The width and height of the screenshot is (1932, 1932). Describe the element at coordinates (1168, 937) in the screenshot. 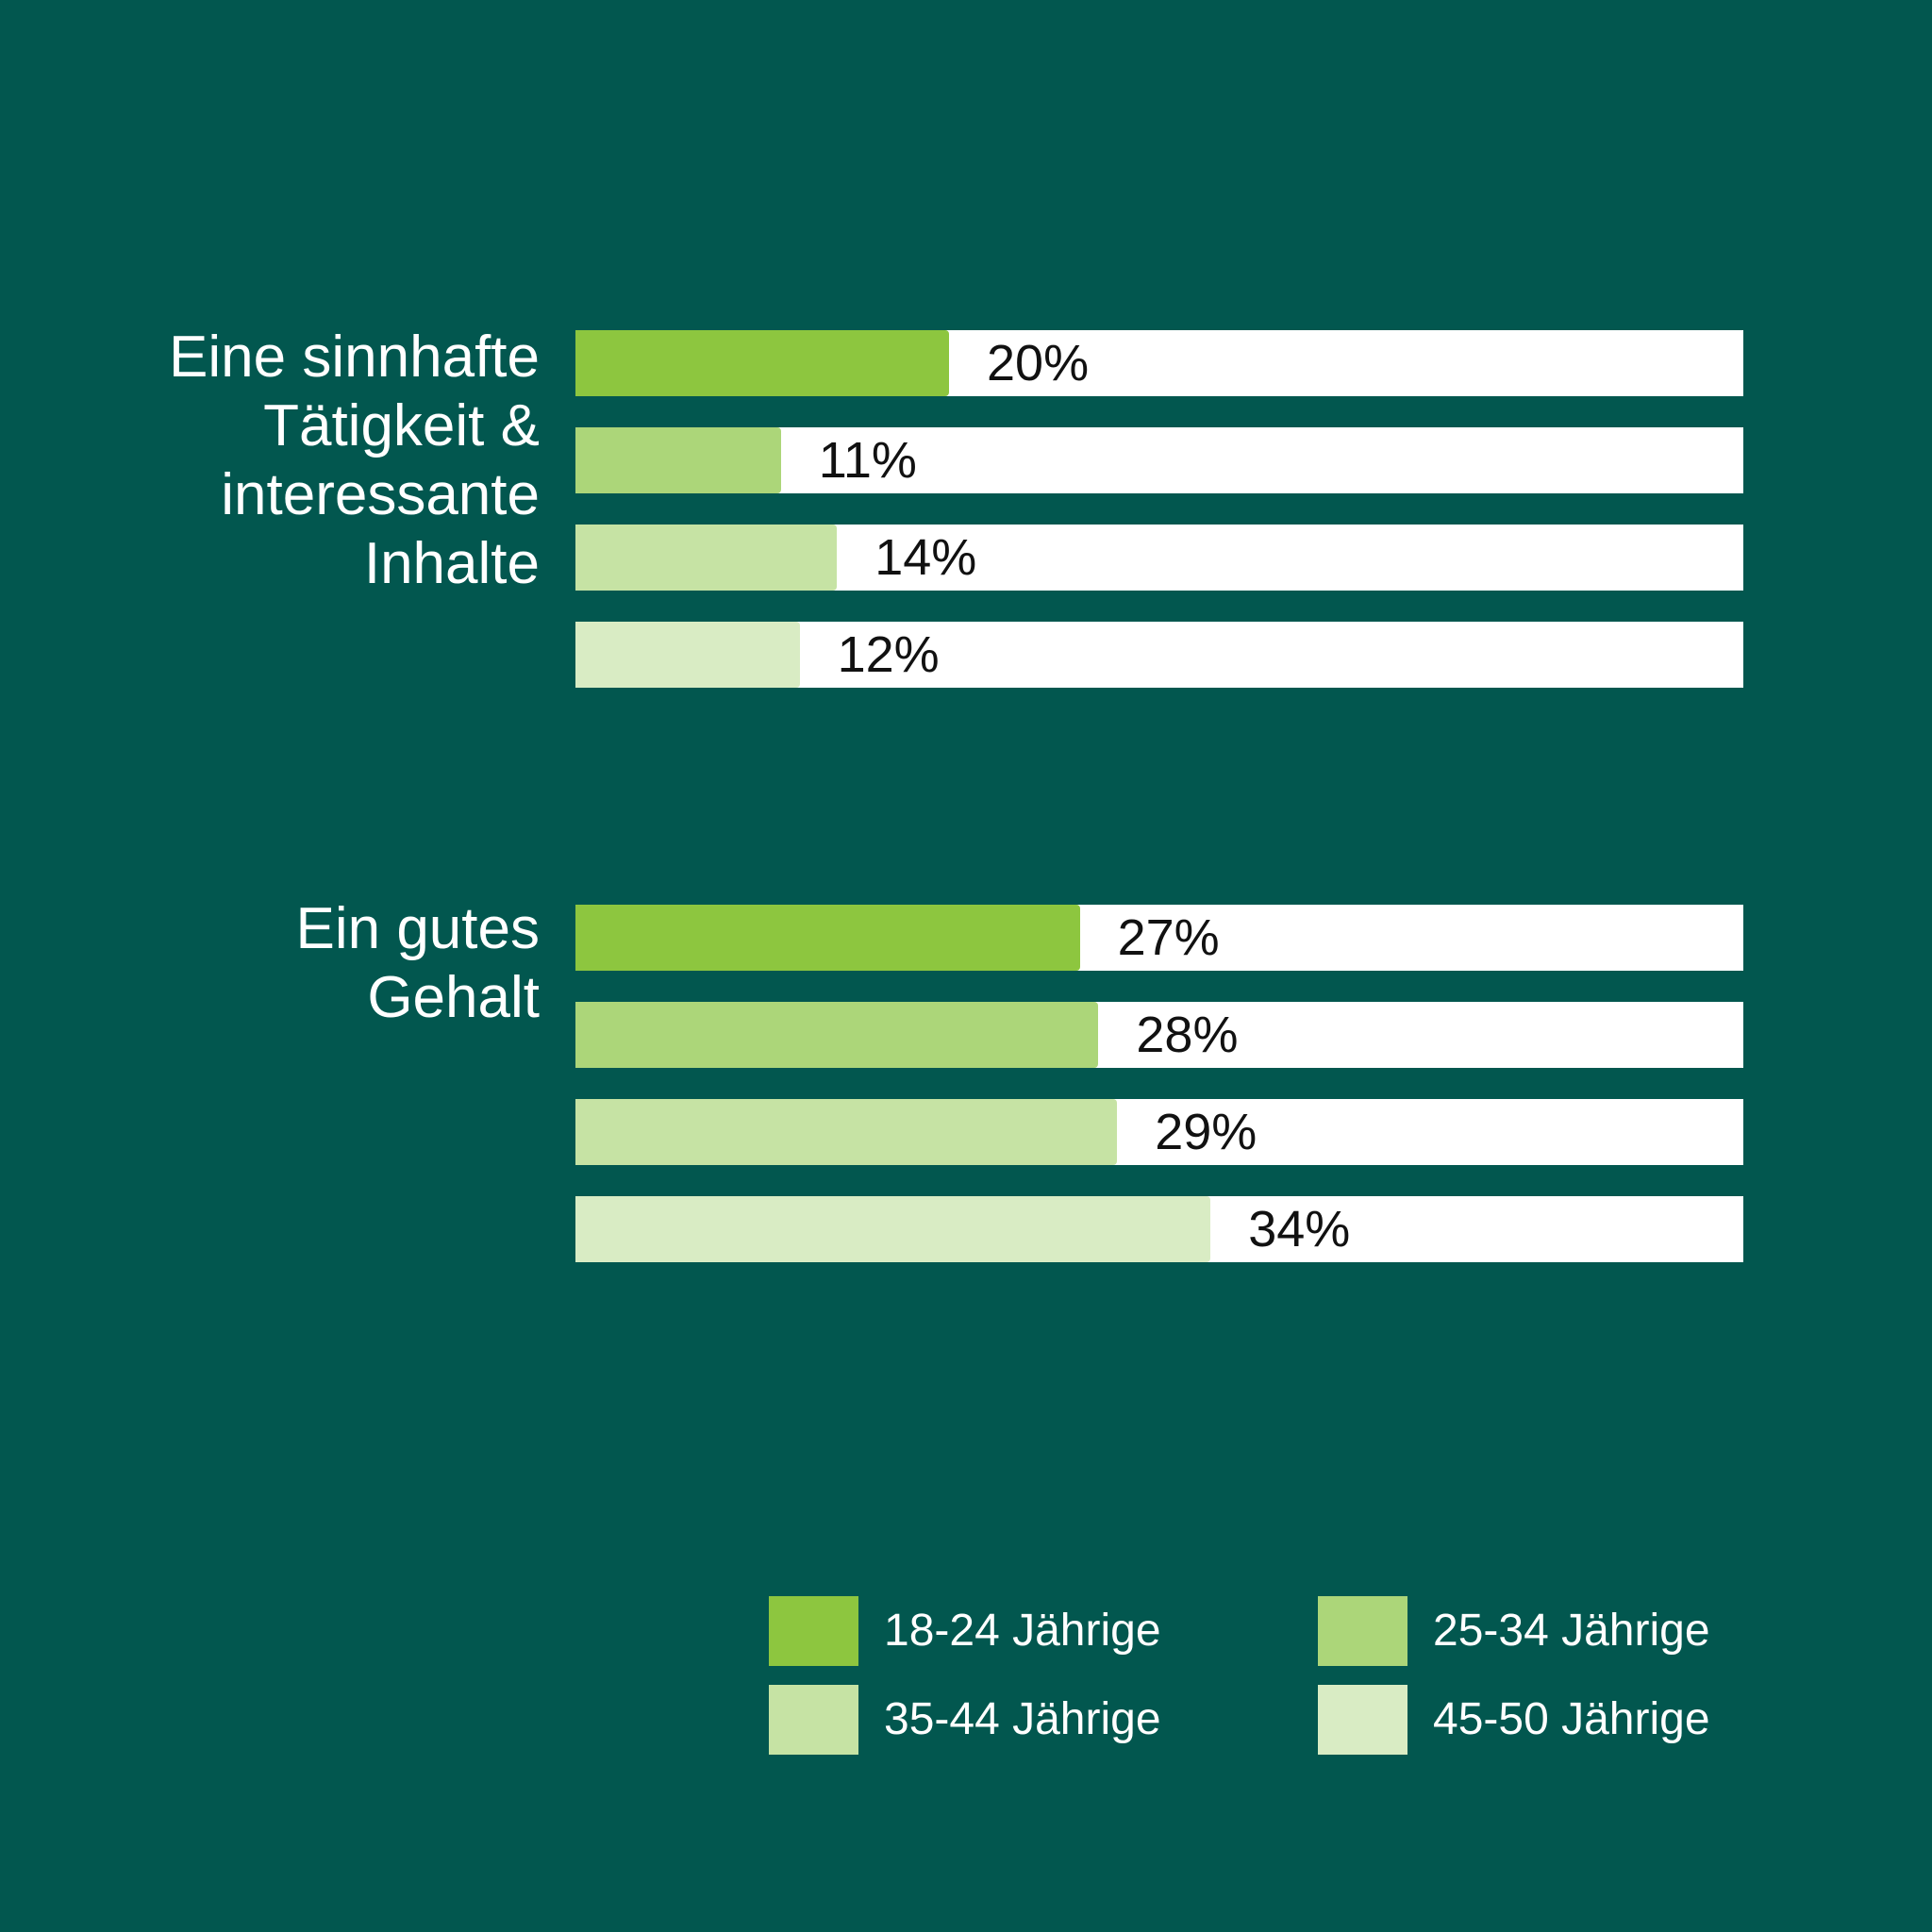

I see `value-label-2-1: 27%` at that location.